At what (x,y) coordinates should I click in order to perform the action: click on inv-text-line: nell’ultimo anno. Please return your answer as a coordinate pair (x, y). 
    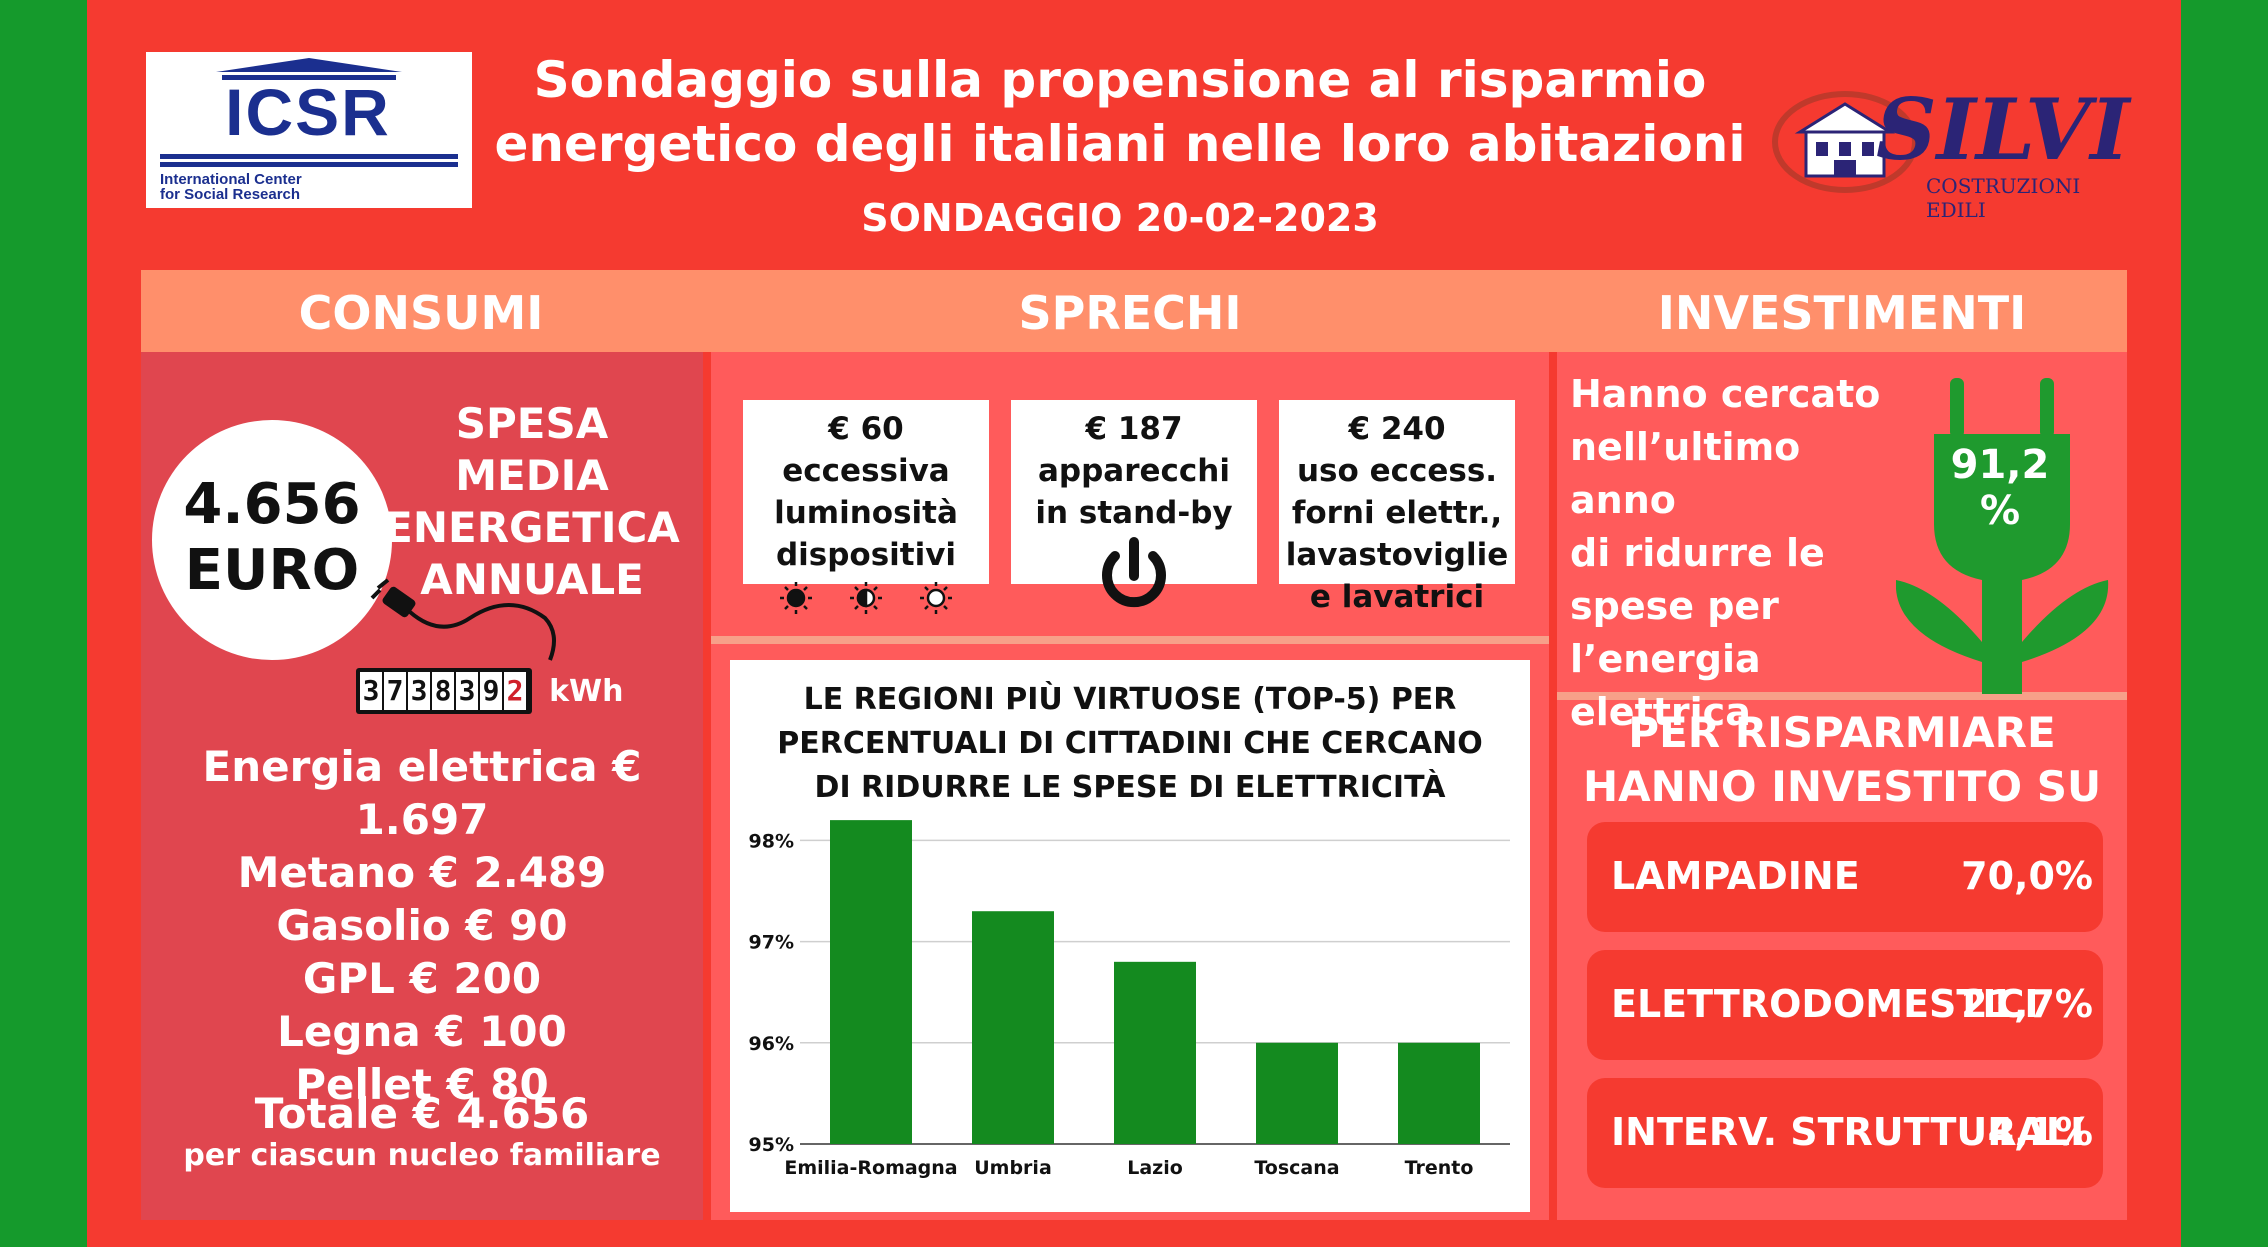
    Looking at the image, I should click on (1685, 473).